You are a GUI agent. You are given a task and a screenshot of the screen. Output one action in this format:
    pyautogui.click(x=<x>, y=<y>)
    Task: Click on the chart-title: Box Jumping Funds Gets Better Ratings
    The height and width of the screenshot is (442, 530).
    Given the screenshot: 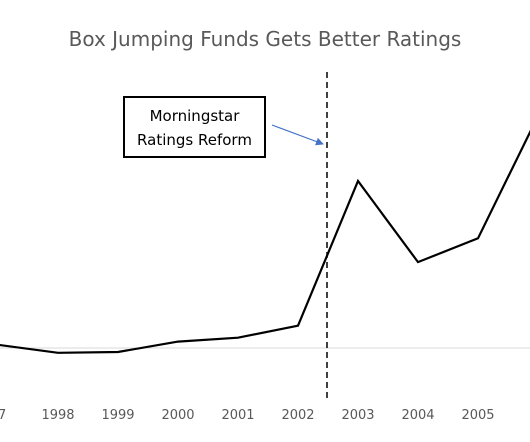 What is the action you would take?
    pyautogui.click(x=265, y=39)
    